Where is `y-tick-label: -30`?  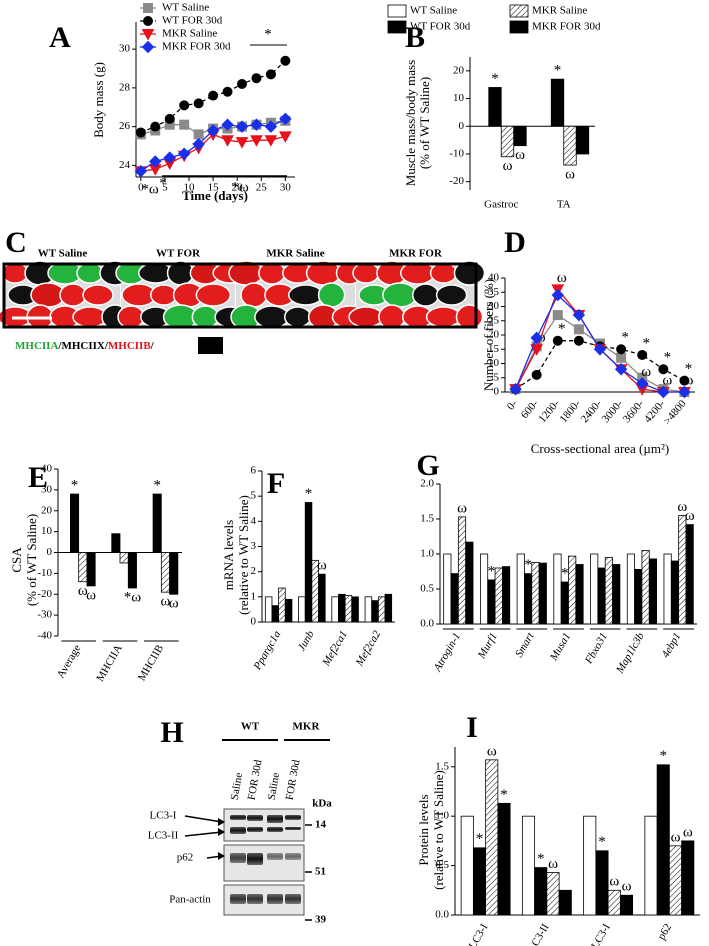 y-tick-label: -30 is located at coordinates (44, 615).